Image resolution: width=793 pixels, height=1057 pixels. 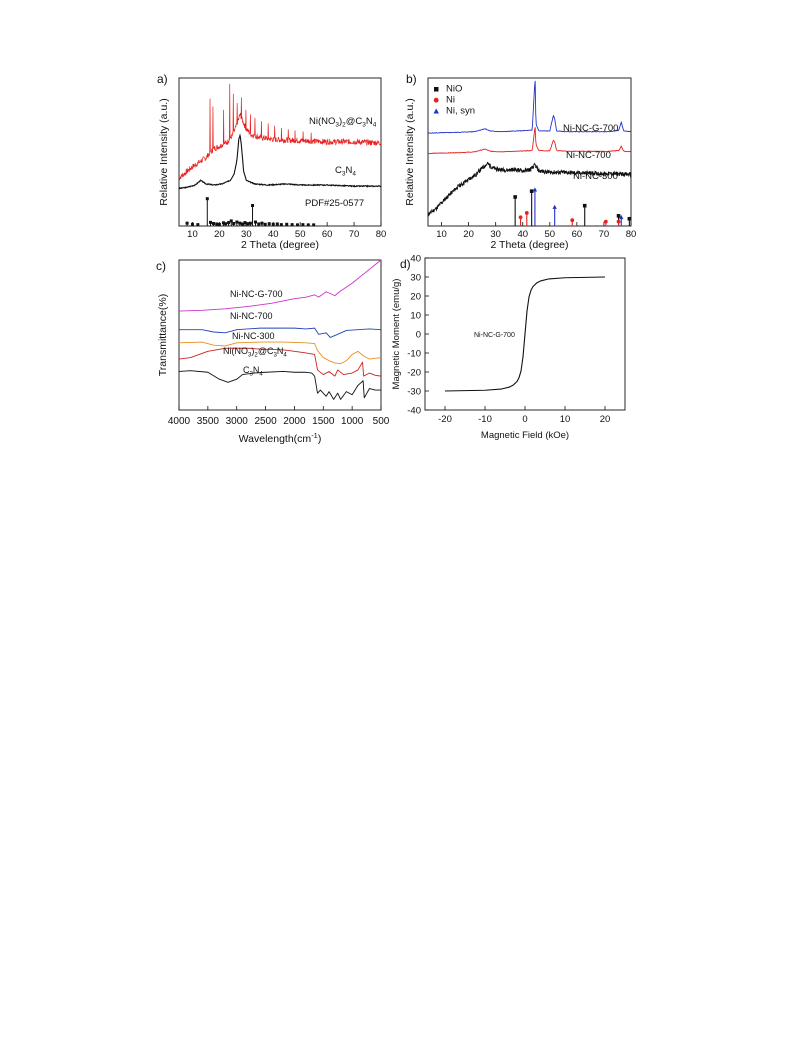 I want to click on y-tick-label: -30, so click(x=414, y=392).